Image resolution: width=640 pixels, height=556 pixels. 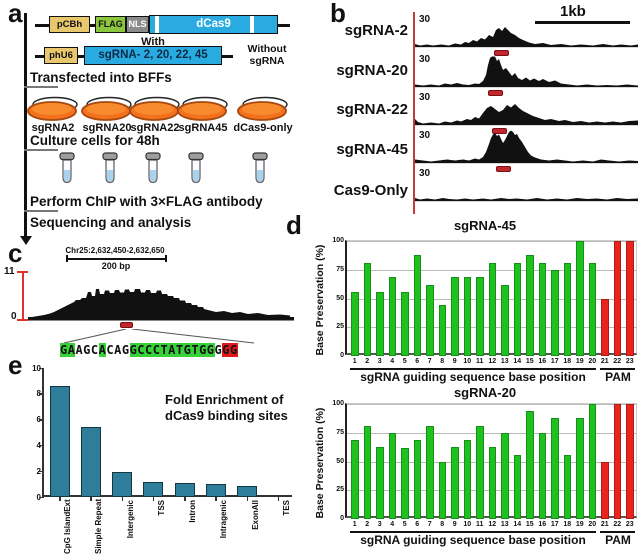 I want to click on panel-c-label: c, so click(x=15, y=253).